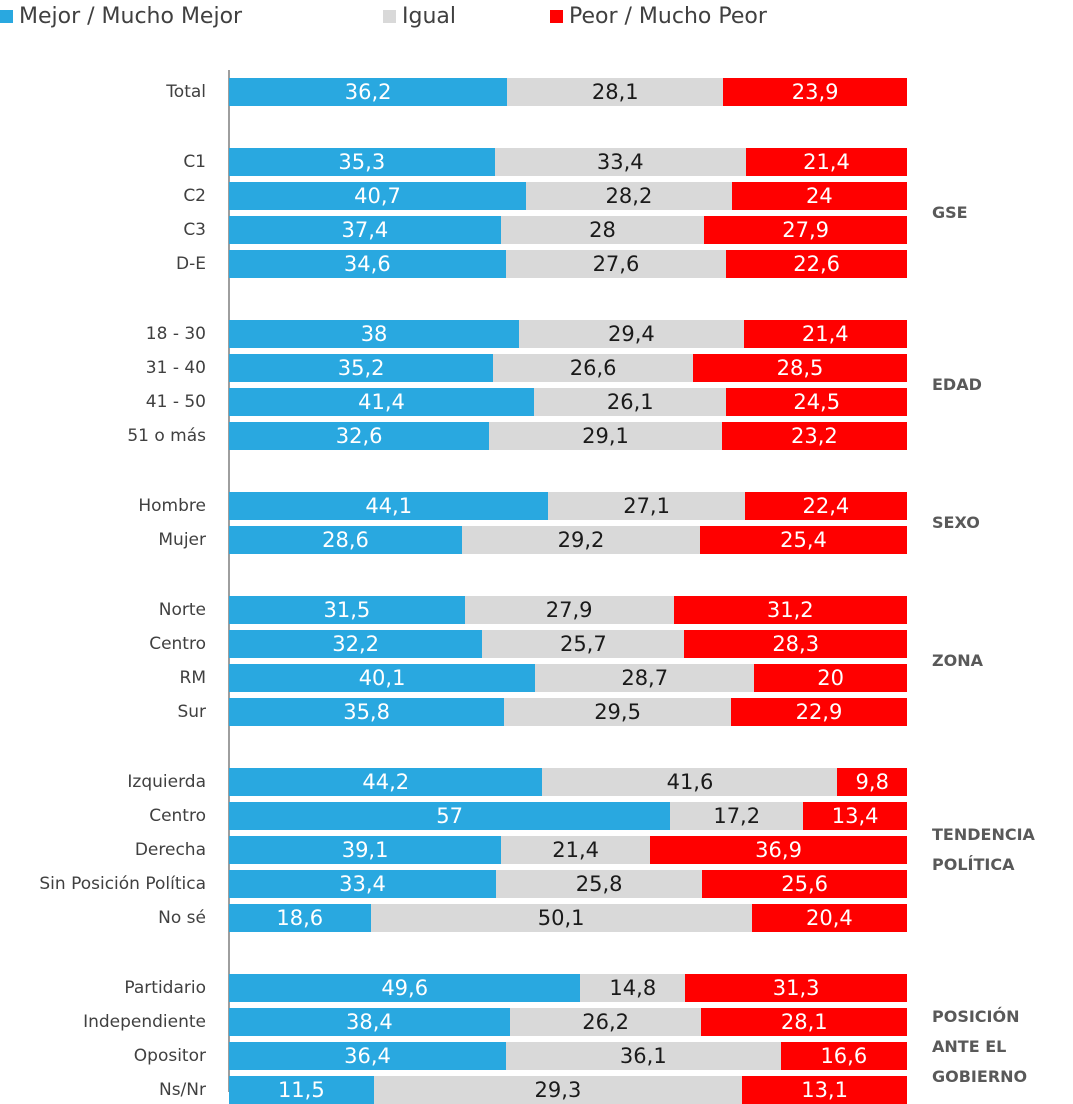  I want to click on data-label: 17,2, so click(737, 816).